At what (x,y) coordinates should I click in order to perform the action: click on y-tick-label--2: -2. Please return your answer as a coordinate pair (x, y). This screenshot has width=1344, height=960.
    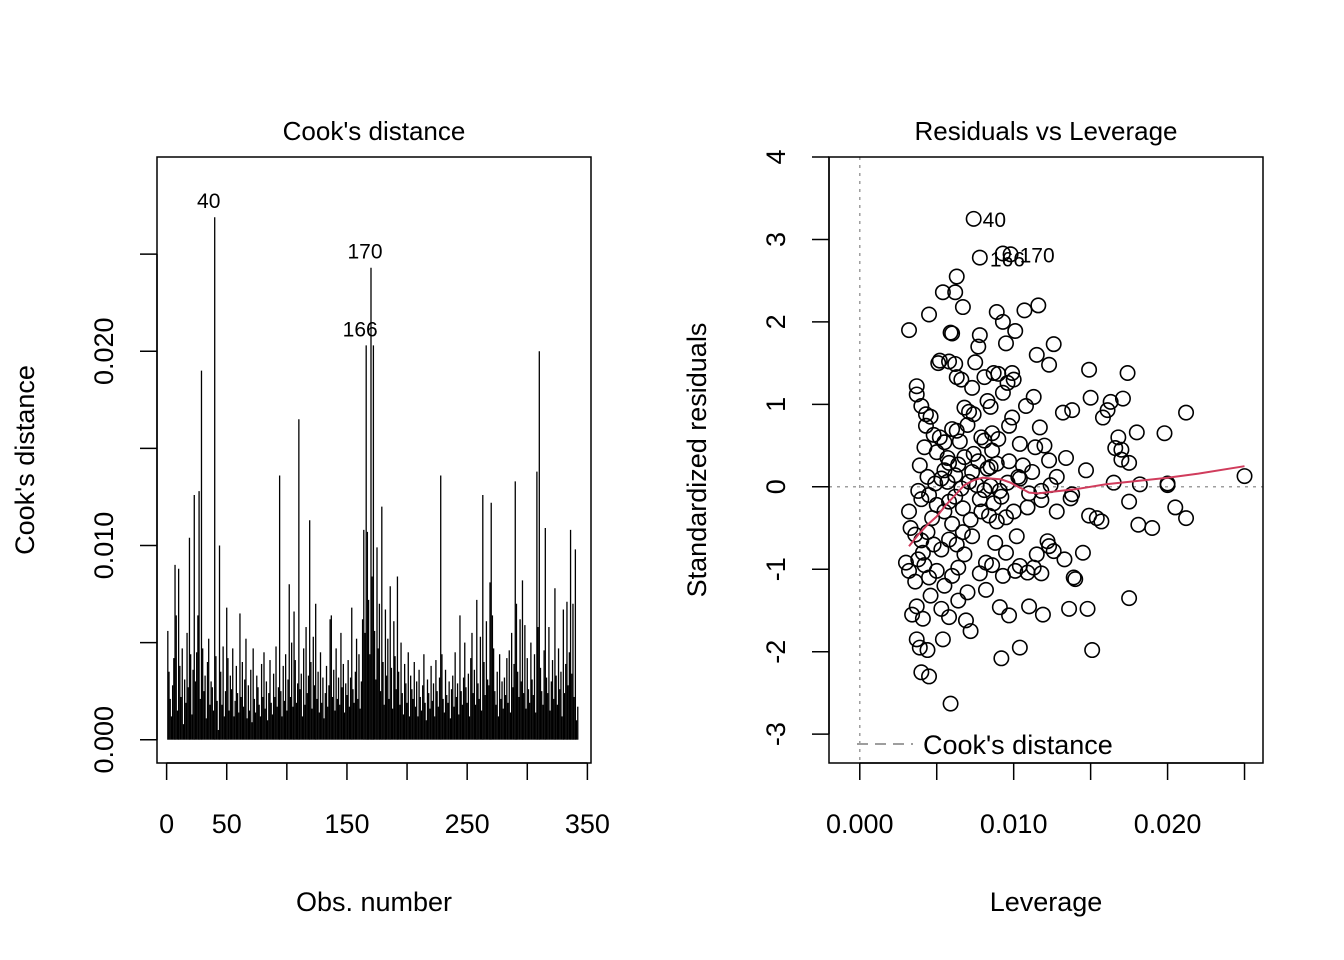
    Looking at the image, I should click on (776, 652).